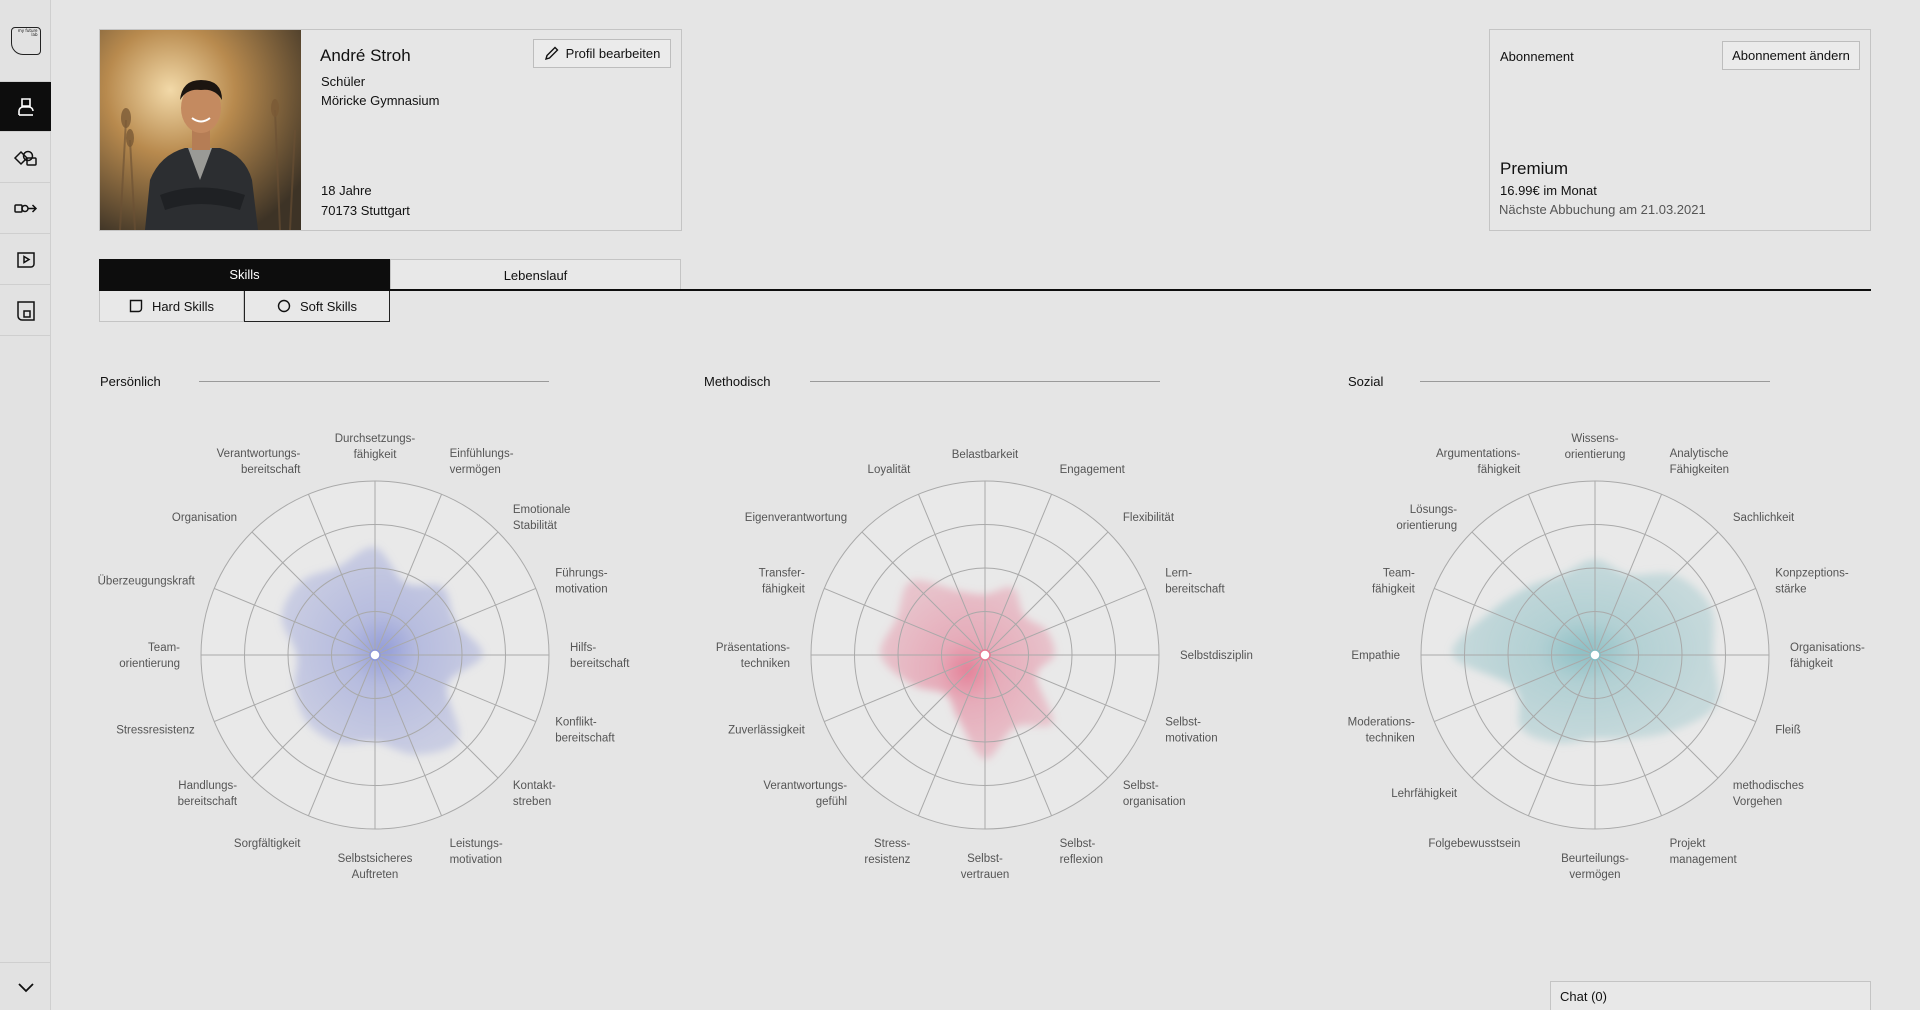  What do you see at coordinates (535, 274) in the screenshot?
I see `tab-cv: Lebenslauf` at bounding box center [535, 274].